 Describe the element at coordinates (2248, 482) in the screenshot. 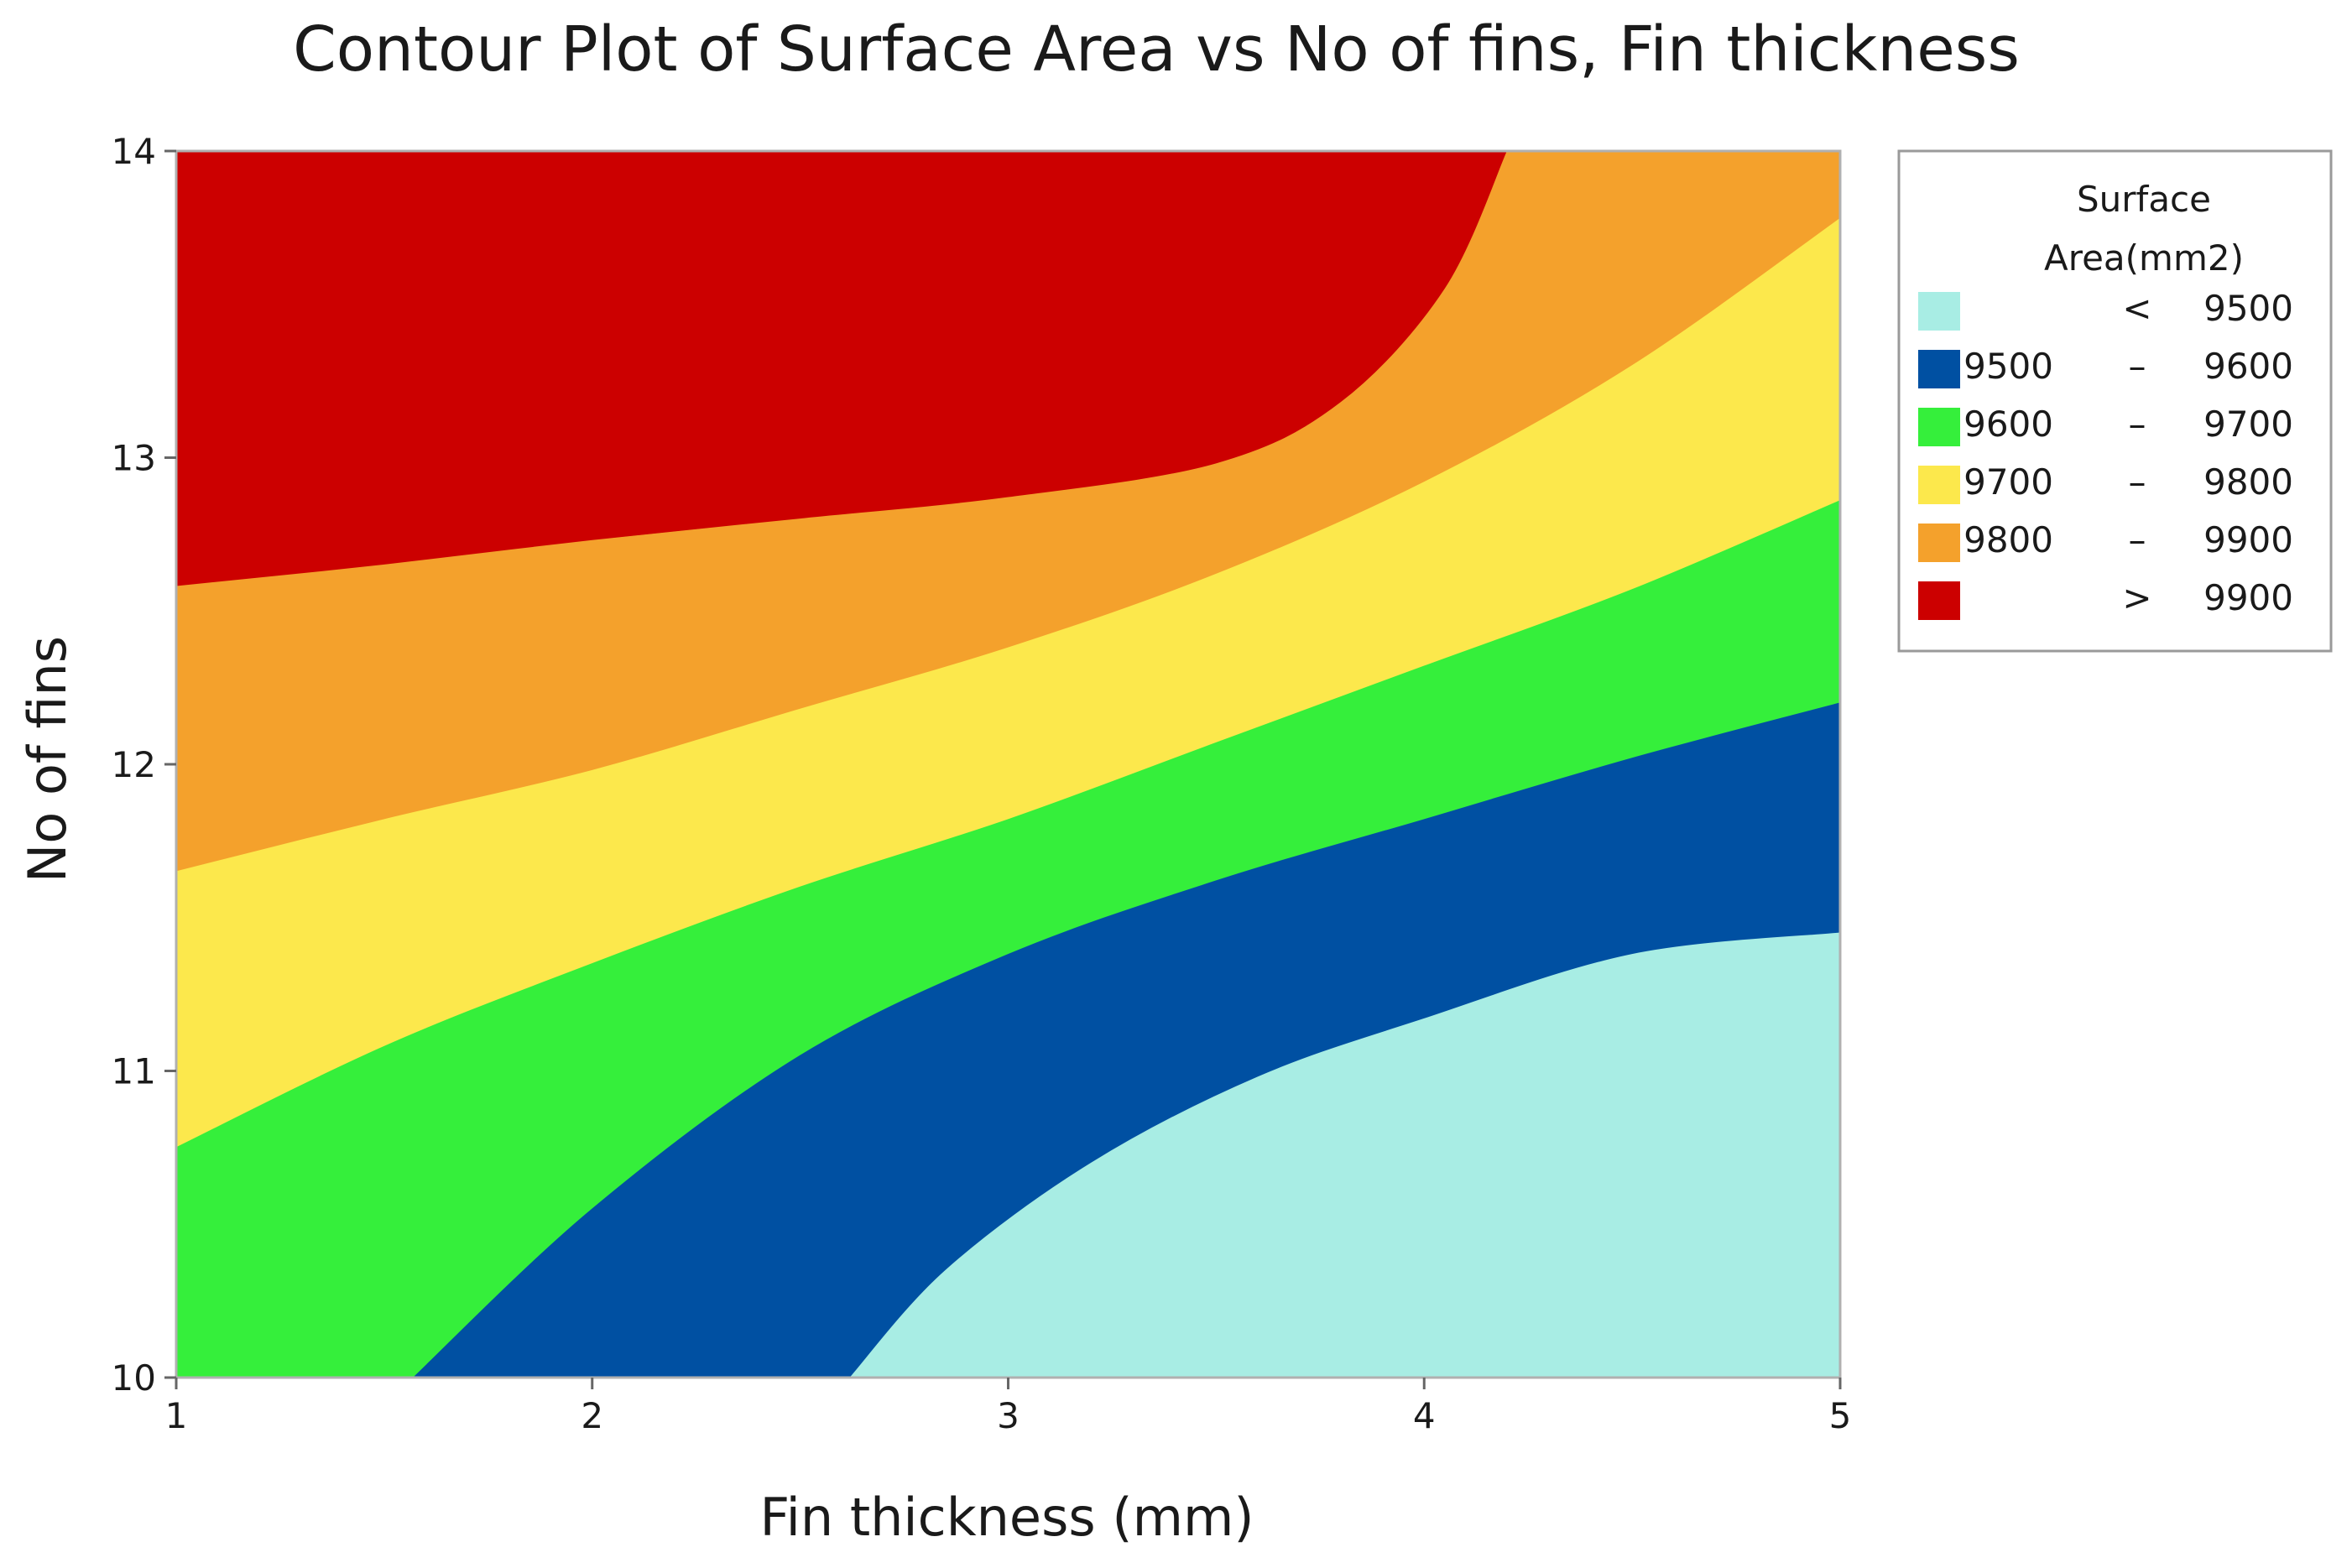

I see `legend-high-value: 9800` at that location.